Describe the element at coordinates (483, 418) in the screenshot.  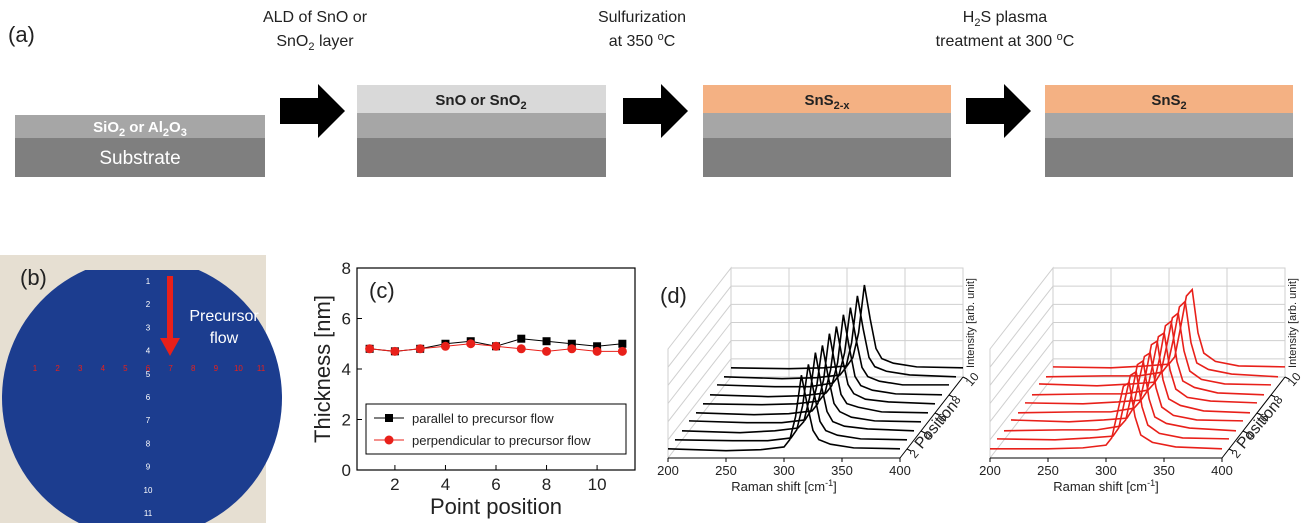
I see `legend-text: parallel to precursor flow` at that location.